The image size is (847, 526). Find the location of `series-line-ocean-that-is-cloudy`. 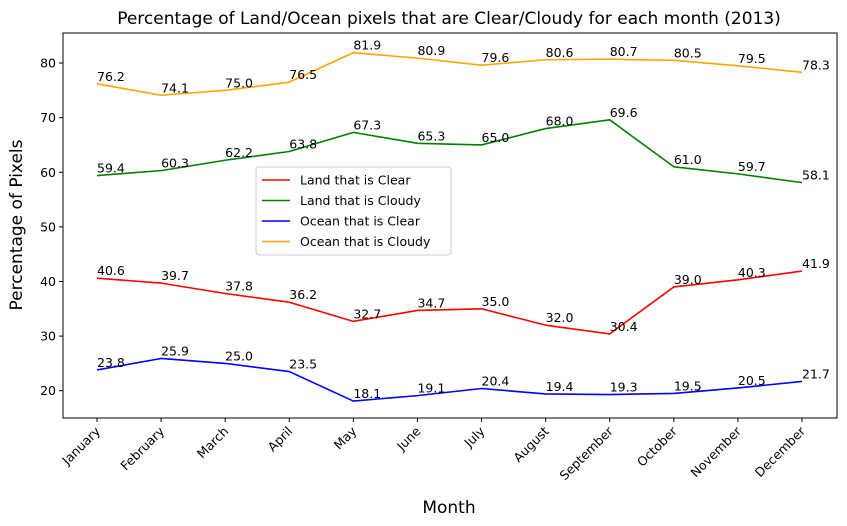

series-line-ocean-that-is-cloudy is located at coordinates (449, 74).